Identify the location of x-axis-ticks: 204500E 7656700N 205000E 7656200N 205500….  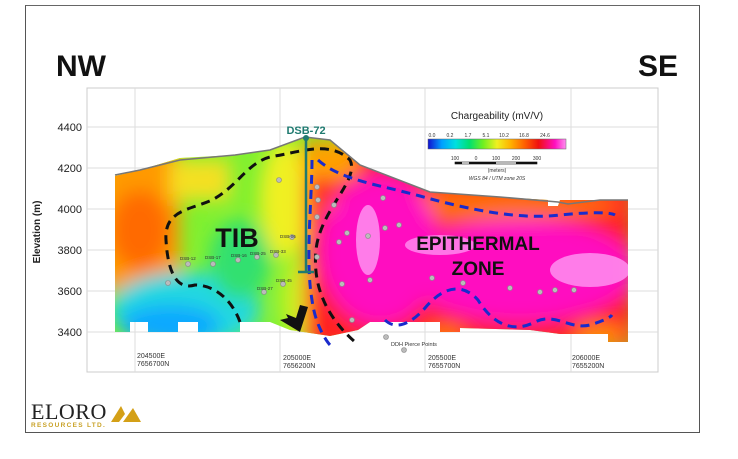
(370, 361).